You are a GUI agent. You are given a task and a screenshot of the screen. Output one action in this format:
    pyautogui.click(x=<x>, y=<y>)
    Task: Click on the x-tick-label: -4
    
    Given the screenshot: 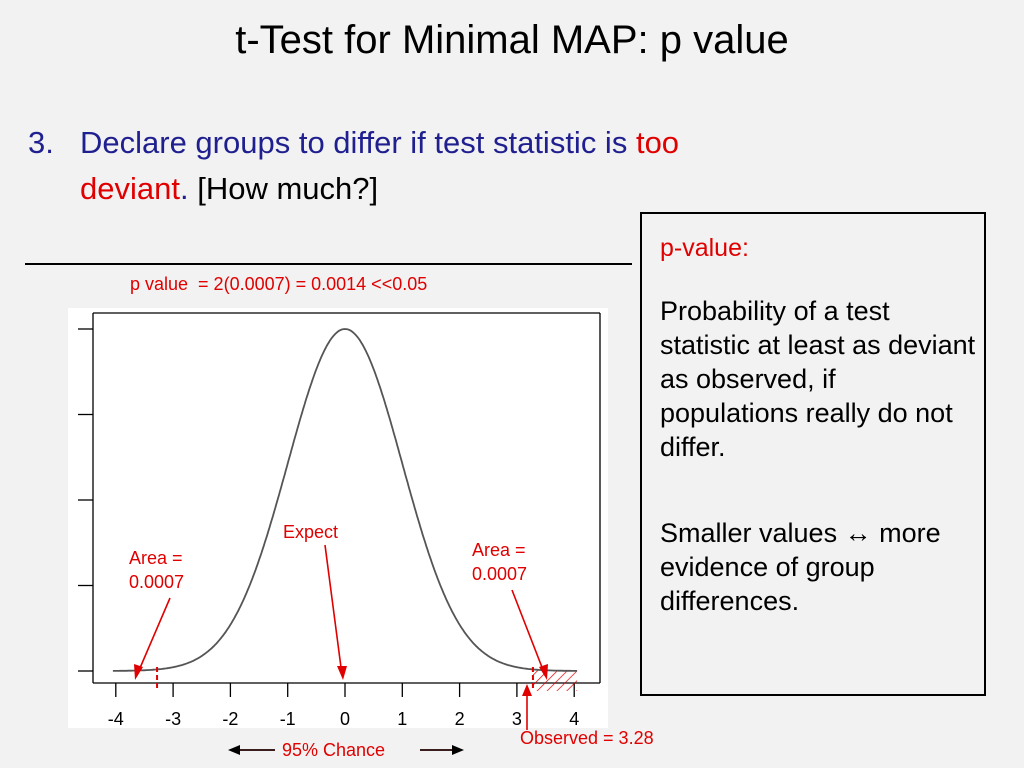 What is the action you would take?
    pyautogui.click(x=116, y=719)
    